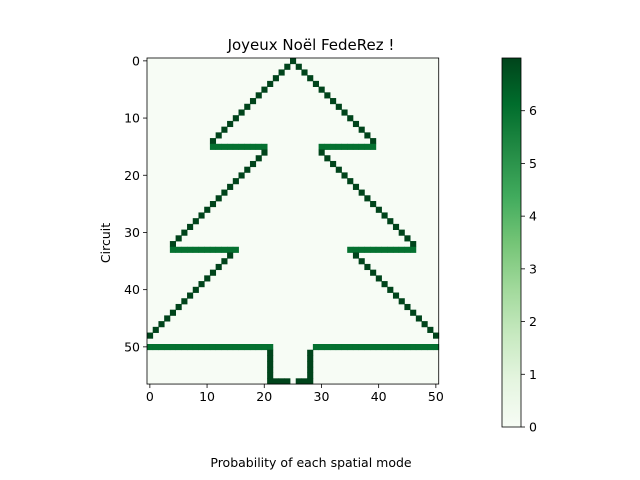 The height and width of the screenshot is (480, 640). I want to click on x-axis: 0 10 20 30 40 50, so click(295, 394).